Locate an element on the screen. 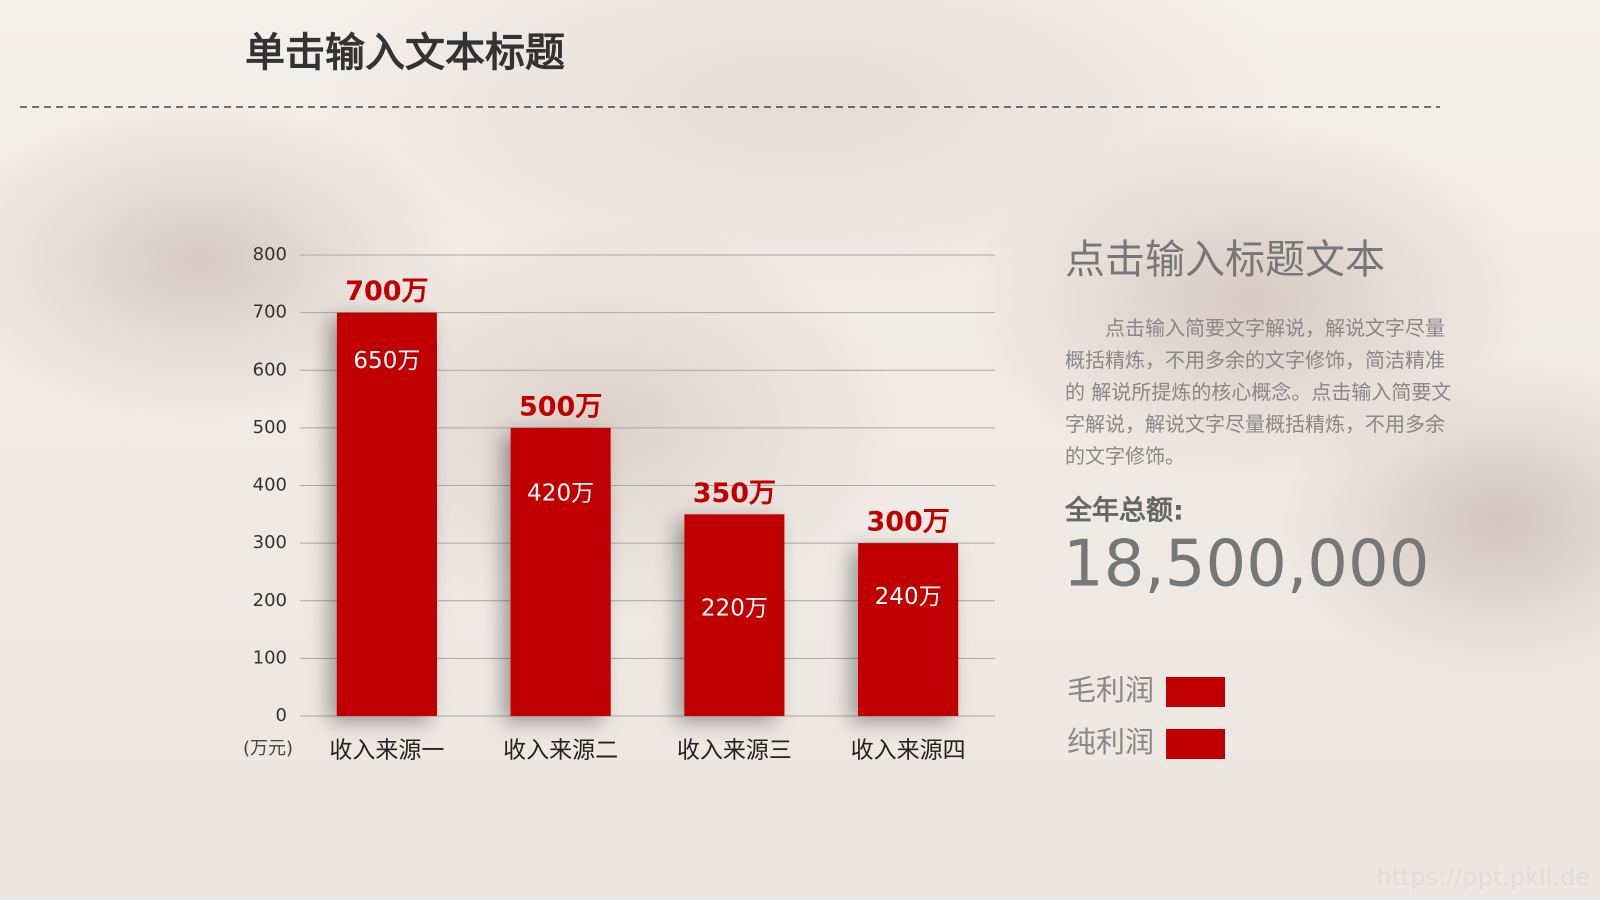  x-tick-label: 收入来源二 is located at coordinates (560, 751).